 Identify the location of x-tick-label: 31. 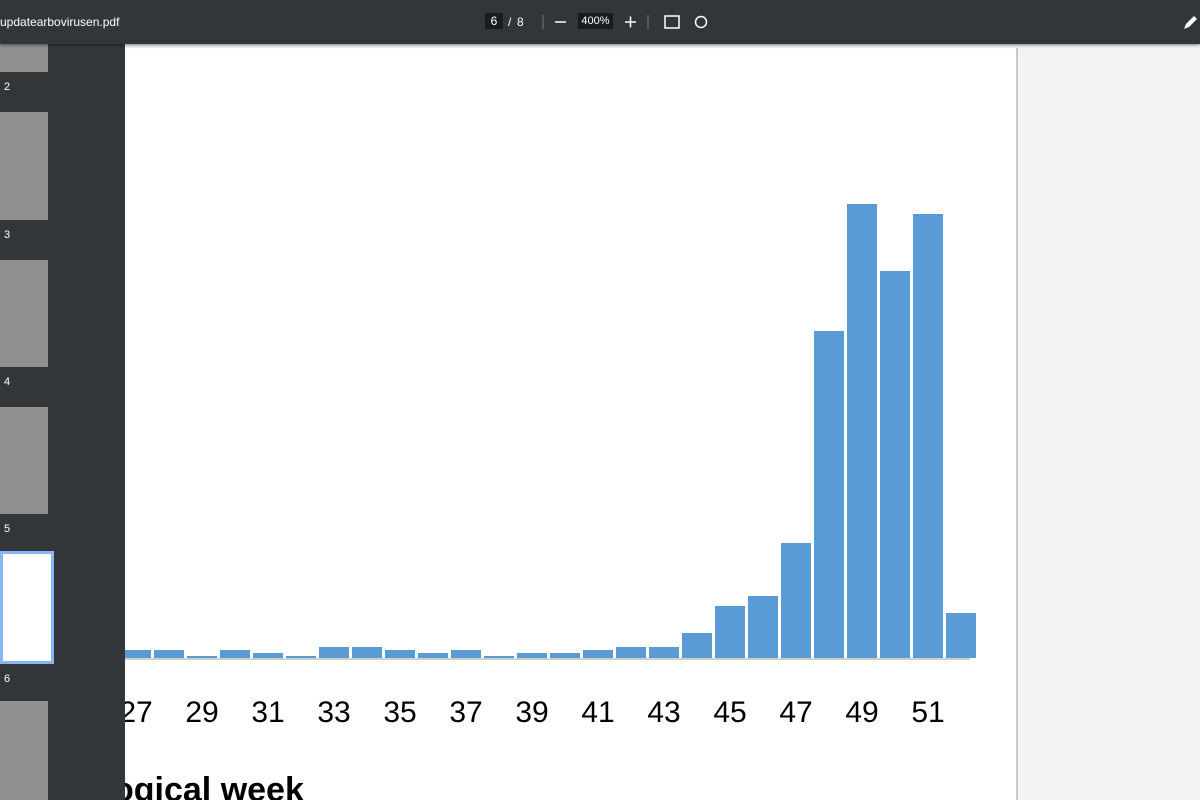
(267, 712).